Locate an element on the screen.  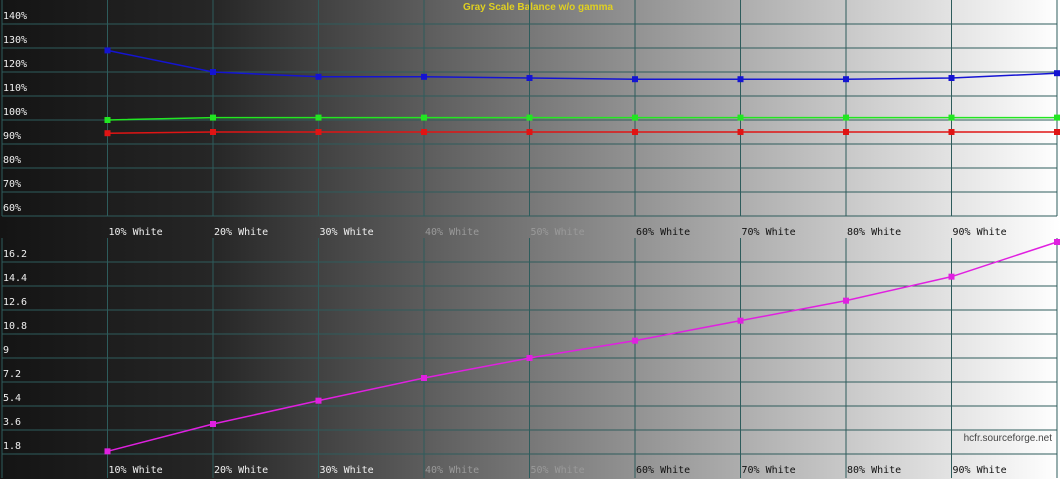
y-tick-label: 100% is located at coordinates (15, 112).